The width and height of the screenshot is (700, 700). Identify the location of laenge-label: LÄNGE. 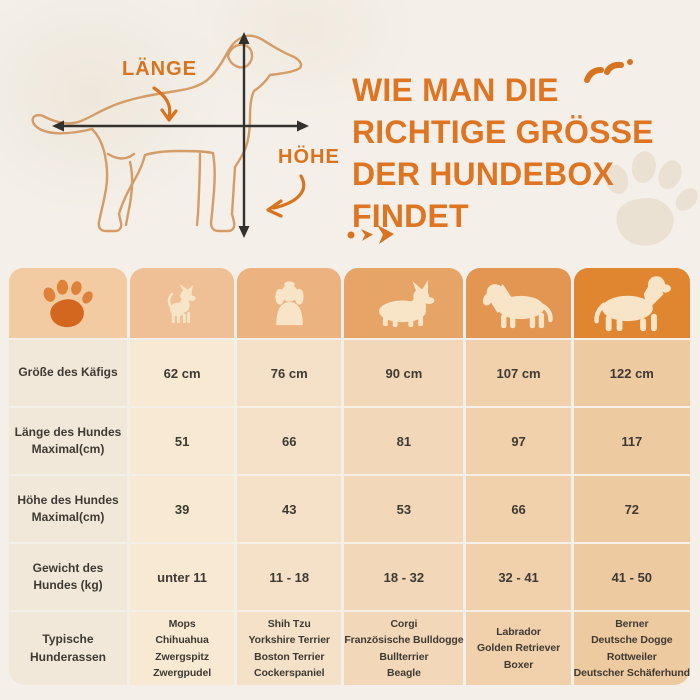
(159, 69).